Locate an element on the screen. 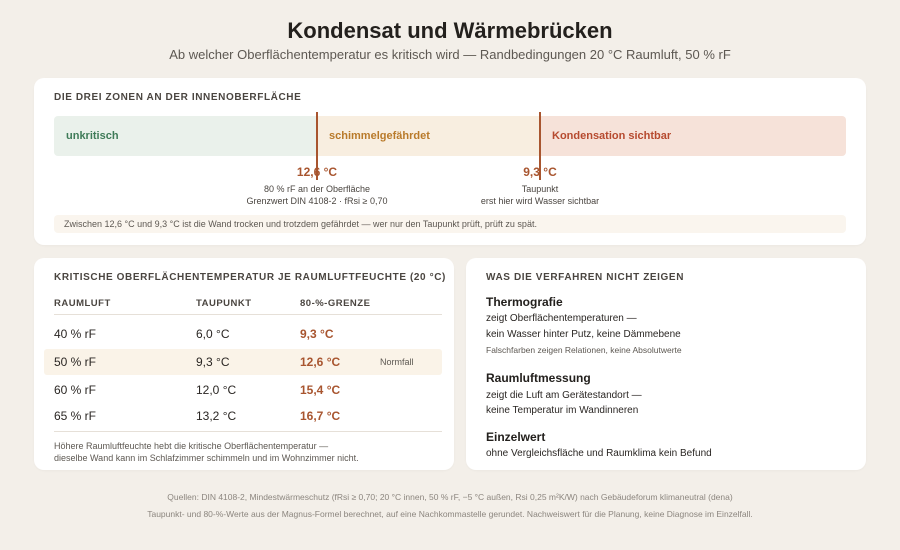 This screenshot has width=900, height=550. marker-desc-dewpoint-1: Taupunkt is located at coordinates (540, 189).